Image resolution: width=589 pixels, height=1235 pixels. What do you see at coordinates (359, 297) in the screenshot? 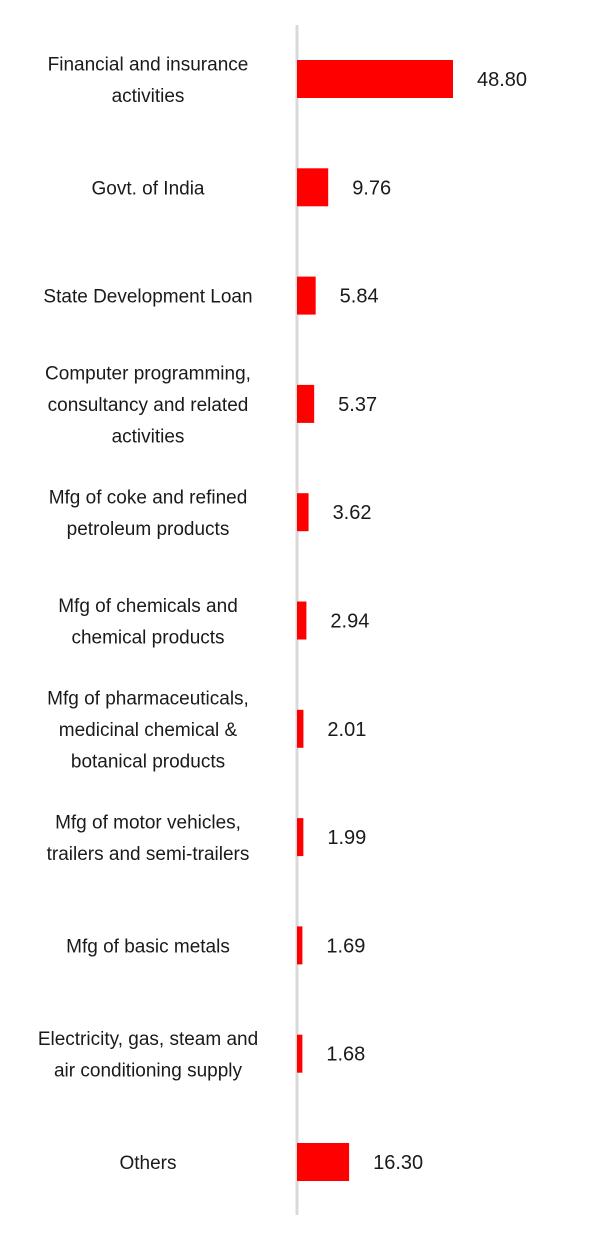
I see `value-label: 5.84` at bounding box center [359, 297].